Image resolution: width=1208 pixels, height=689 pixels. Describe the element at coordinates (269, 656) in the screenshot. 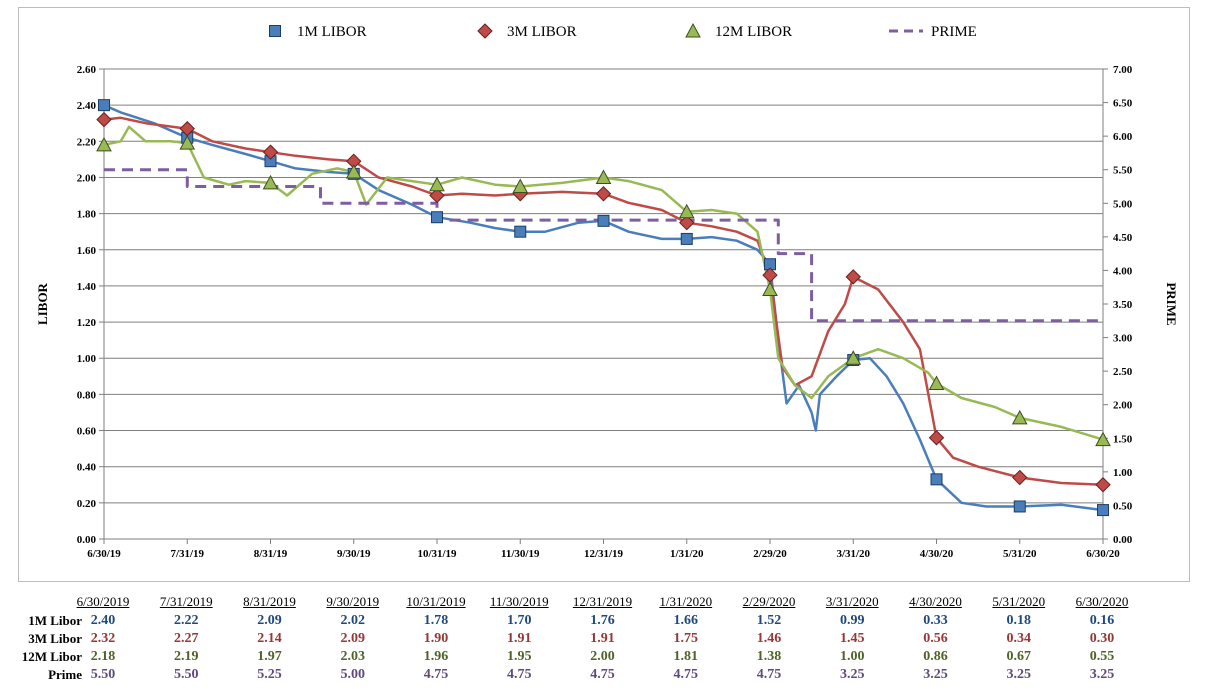

I see `table-cell: 1.97` at that location.